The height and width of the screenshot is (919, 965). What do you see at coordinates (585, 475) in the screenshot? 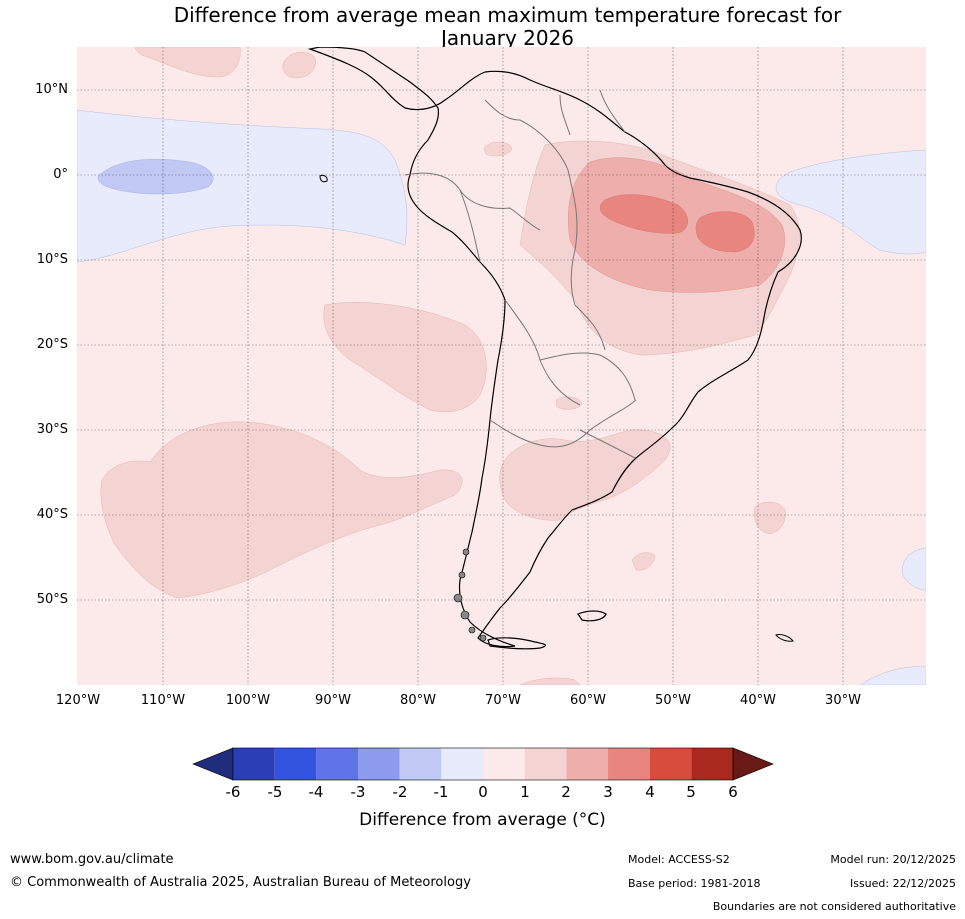
I see `argentina-warm-region` at bounding box center [585, 475].